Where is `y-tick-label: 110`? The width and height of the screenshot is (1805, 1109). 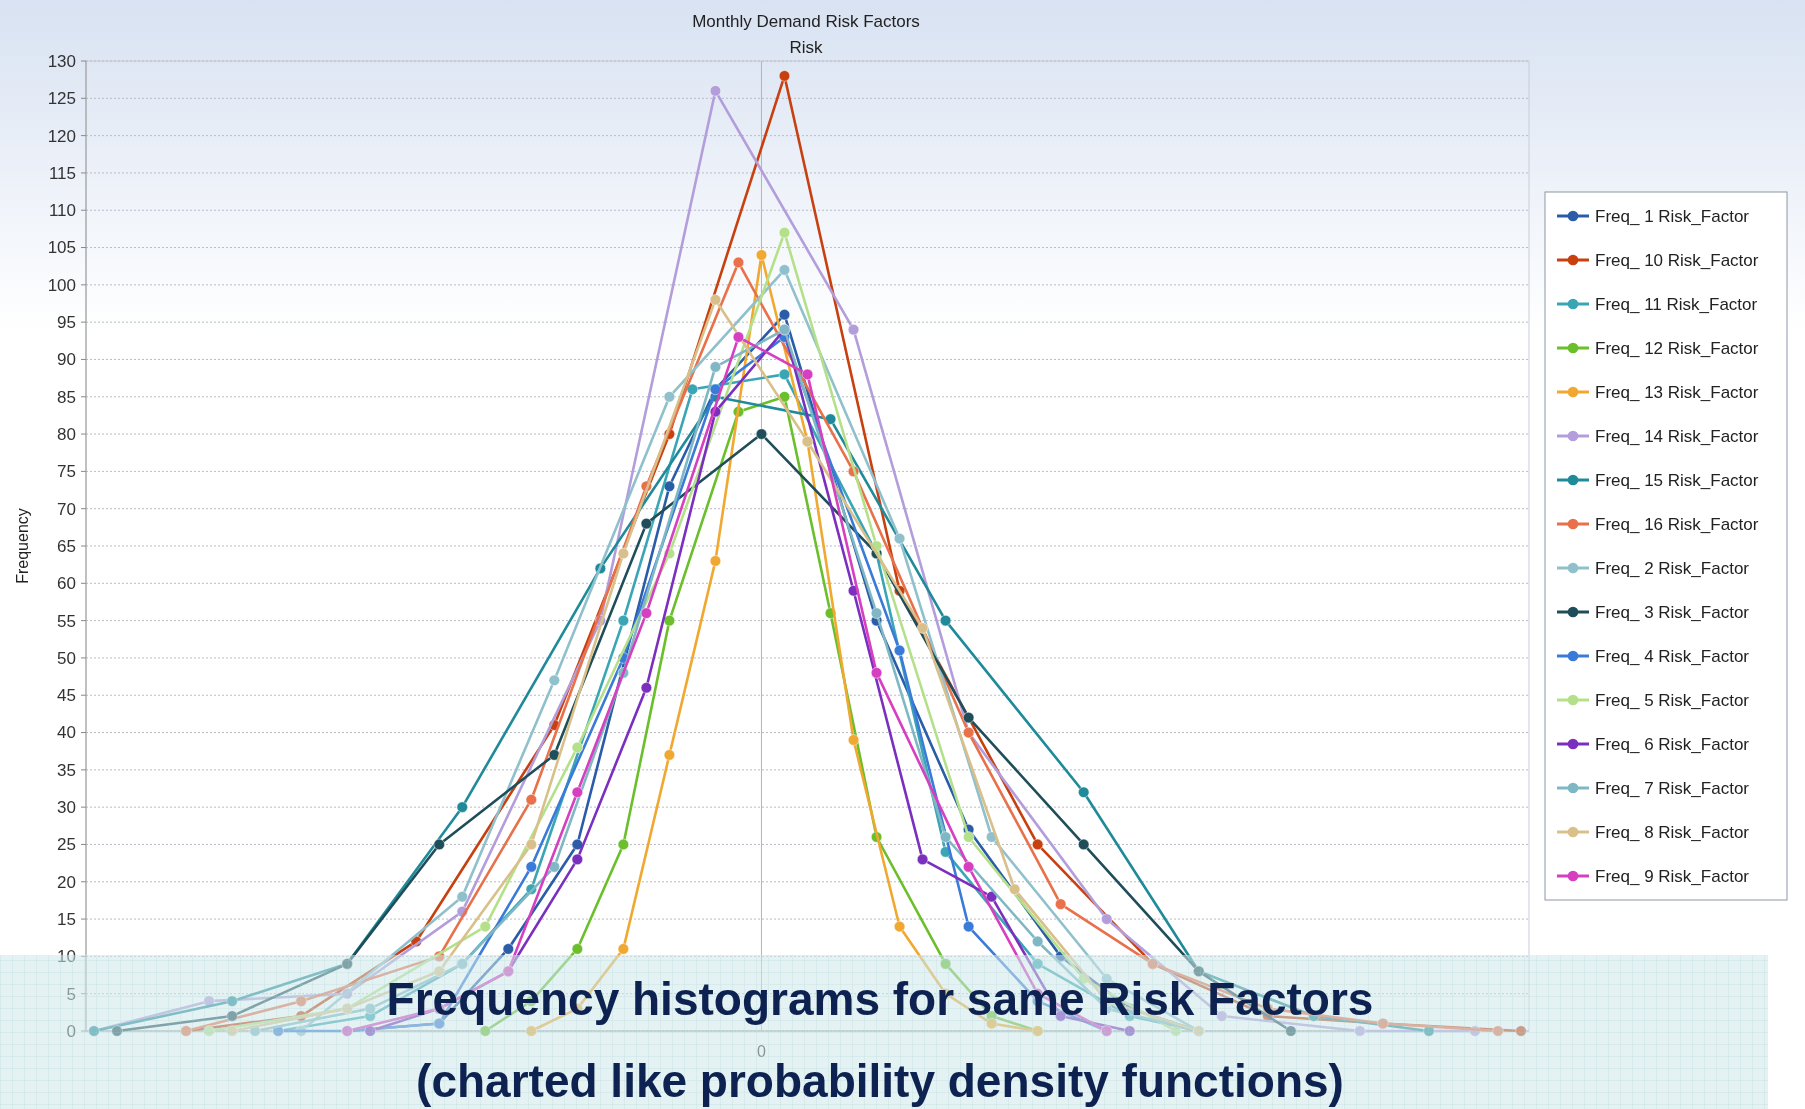
y-tick-label: 110 is located at coordinates (62, 211).